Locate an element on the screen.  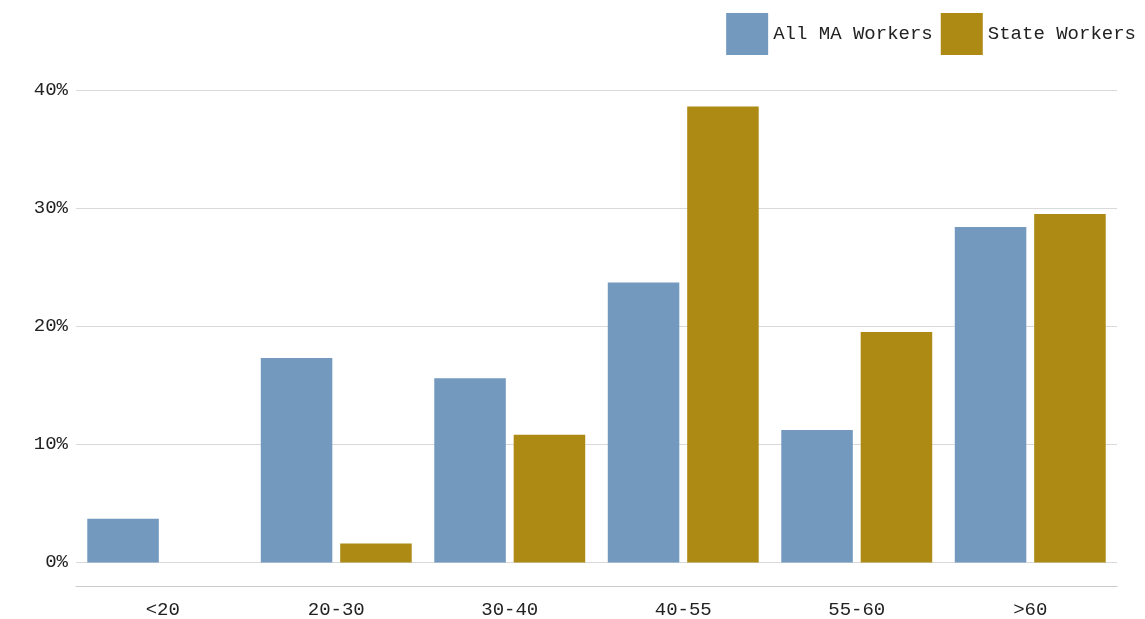
x-tick-label: 30-40 is located at coordinates (510, 608).